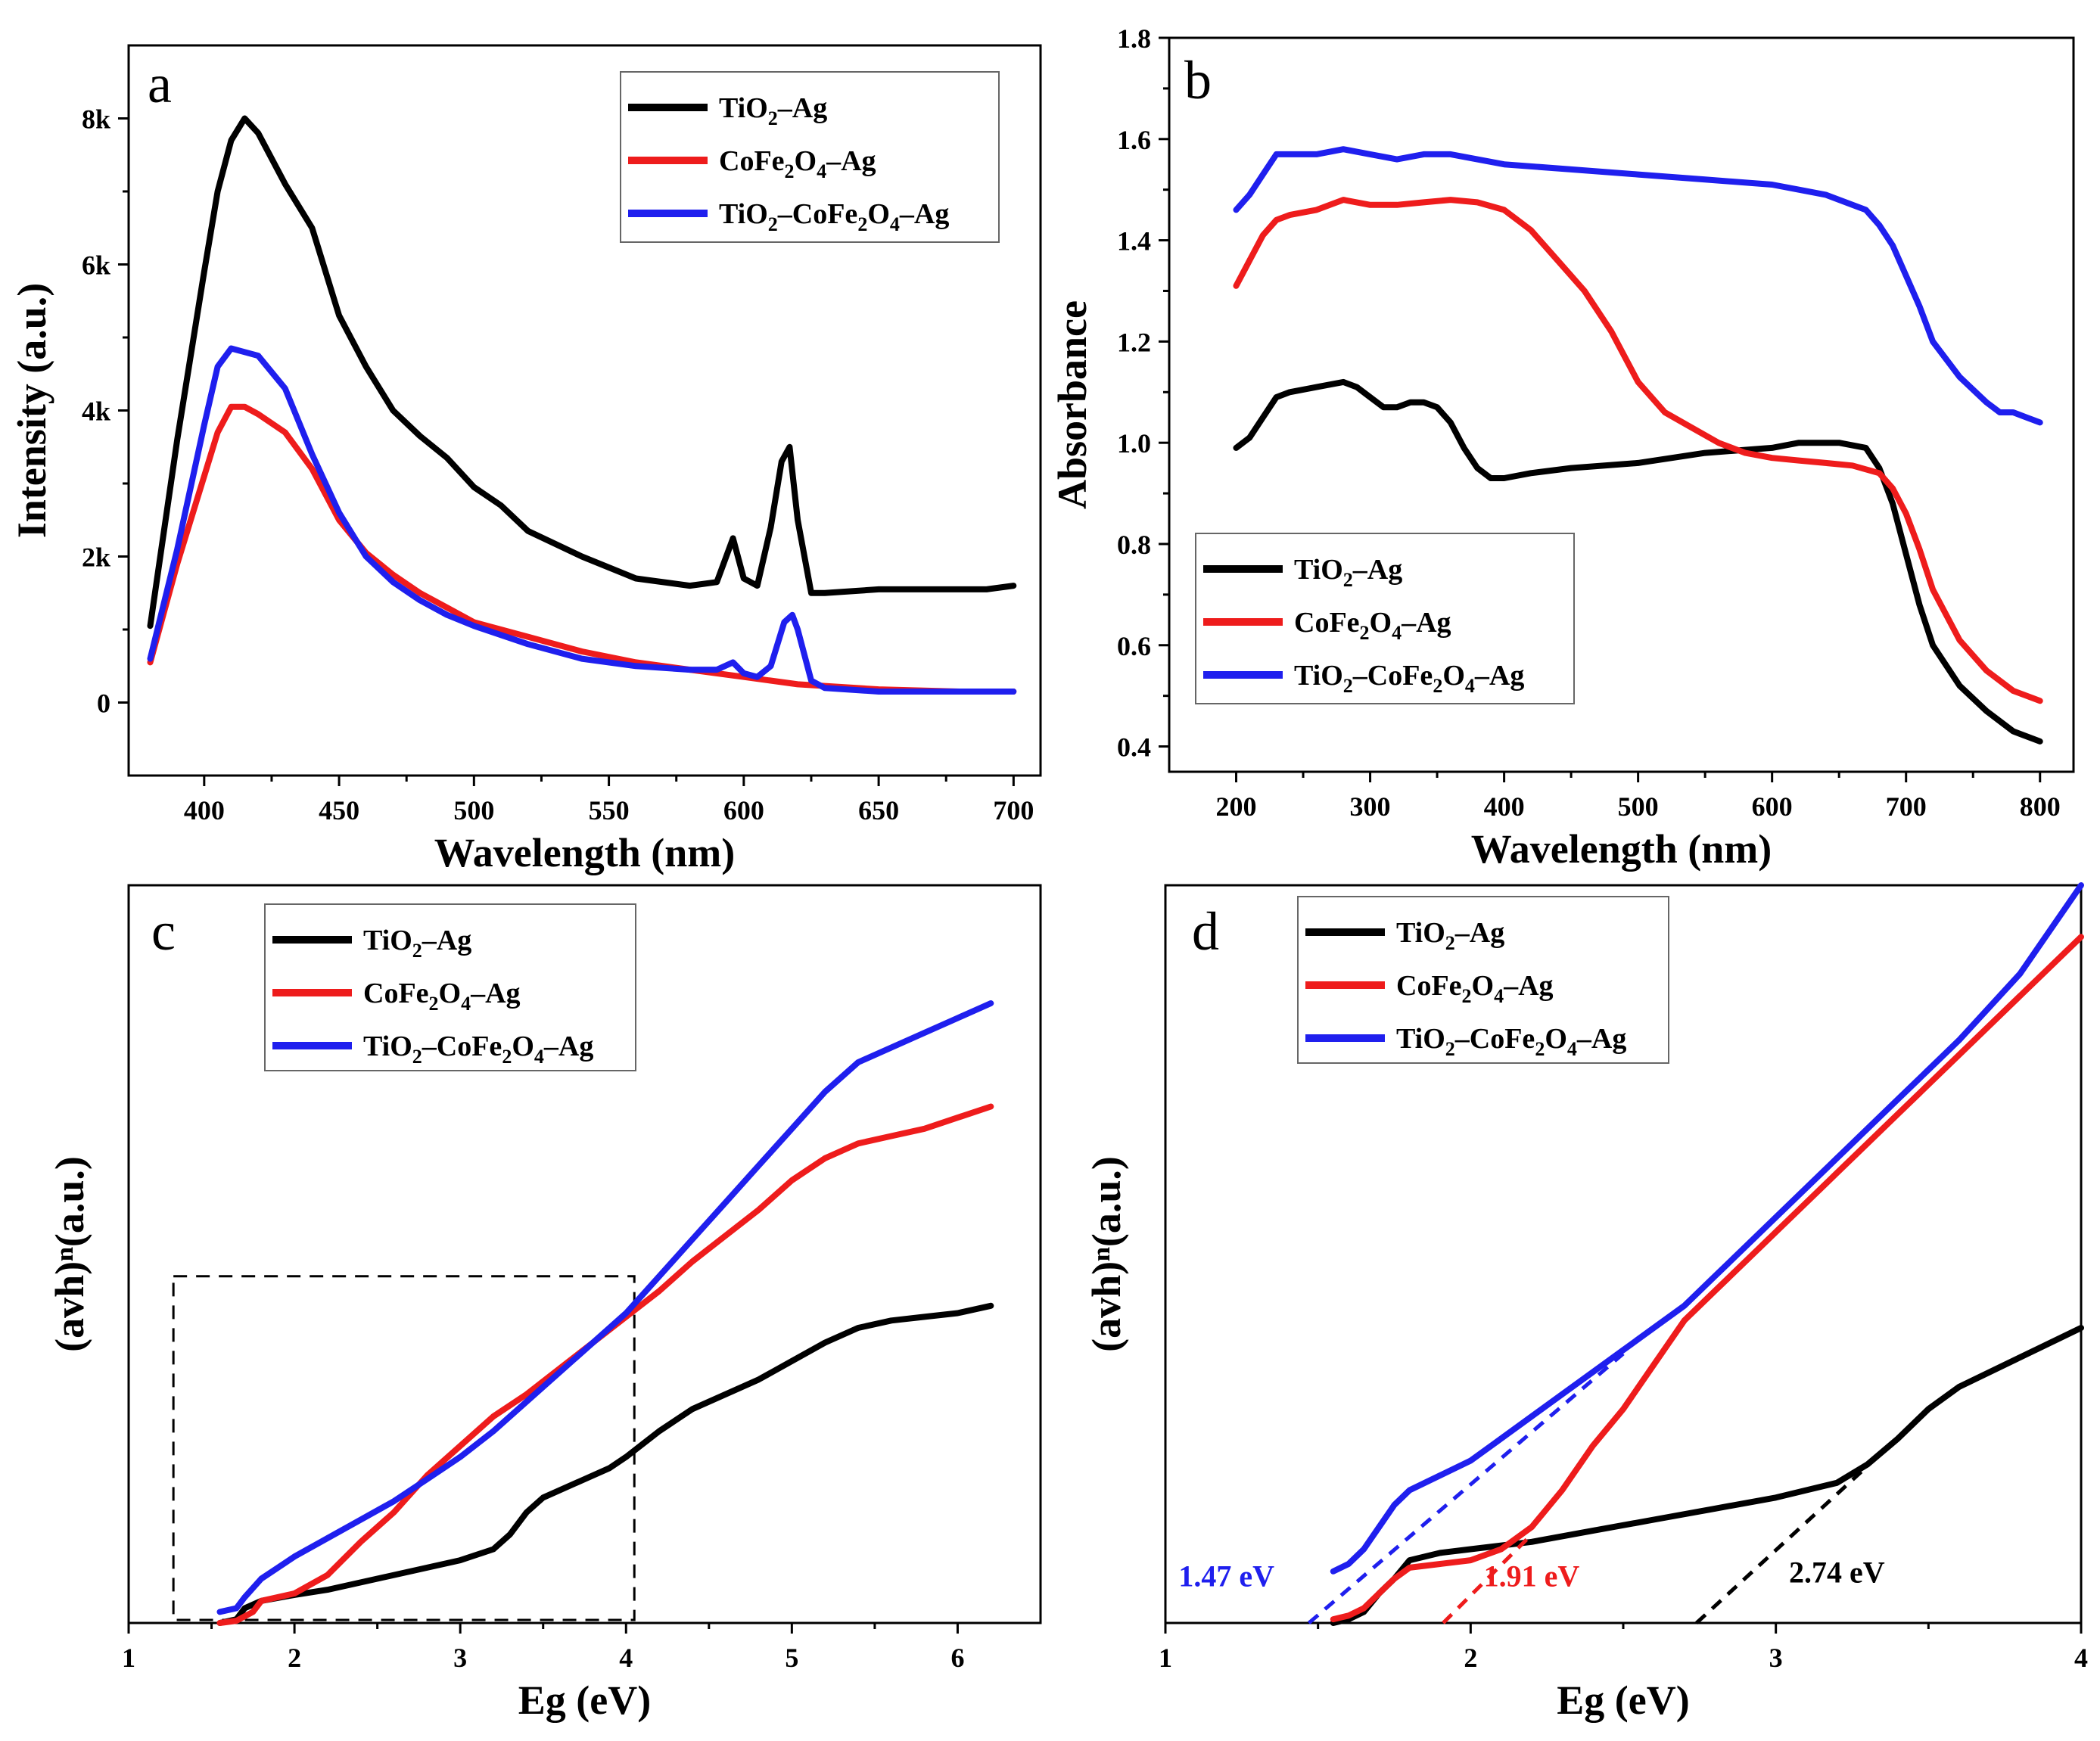 Image resolution: width=2100 pixels, height=1741 pixels. What do you see at coordinates (31, 411) in the screenshot?
I see `y-axis-label: Intensity (a.u.)` at bounding box center [31, 411].